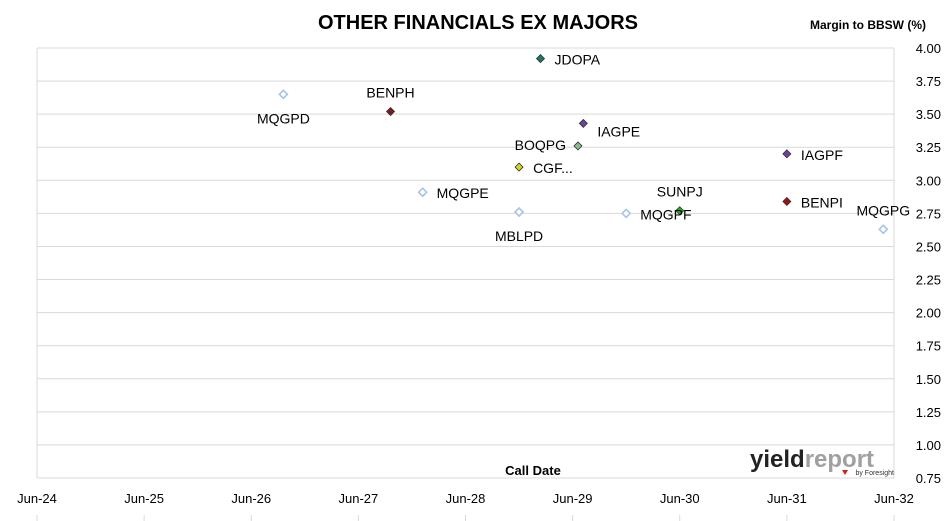 This screenshot has width=947, height=521. Describe the element at coordinates (519, 212) in the screenshot. I see `data-point-mblpd` at that location.